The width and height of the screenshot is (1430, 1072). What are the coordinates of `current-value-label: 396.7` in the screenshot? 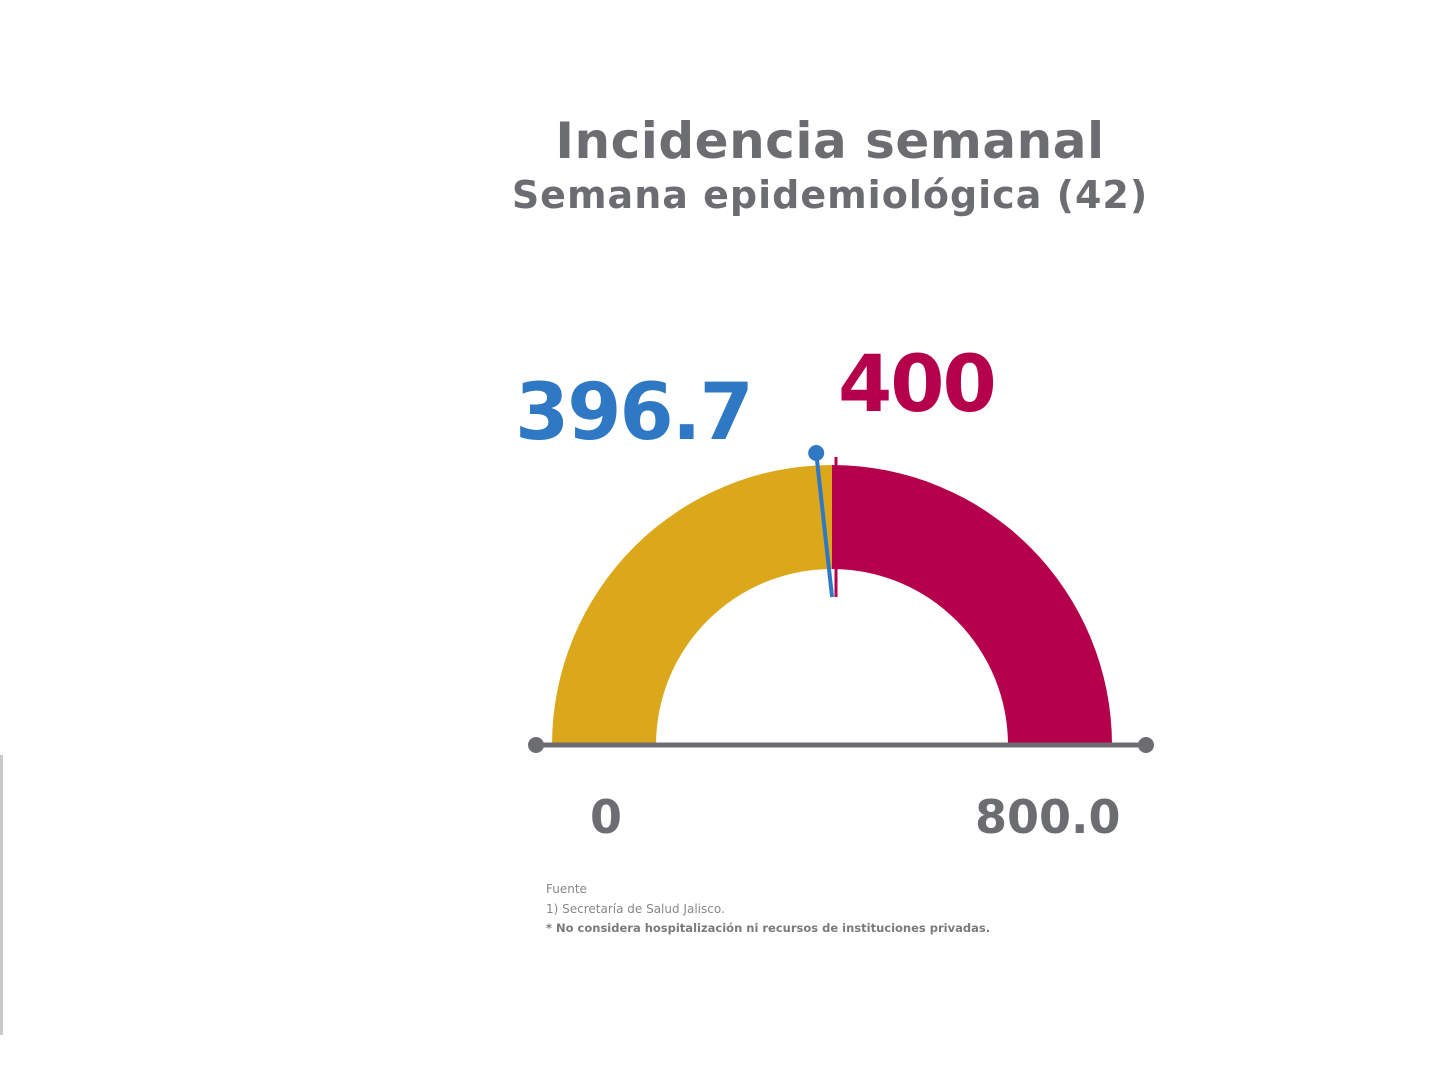 It's located at (634, 413).